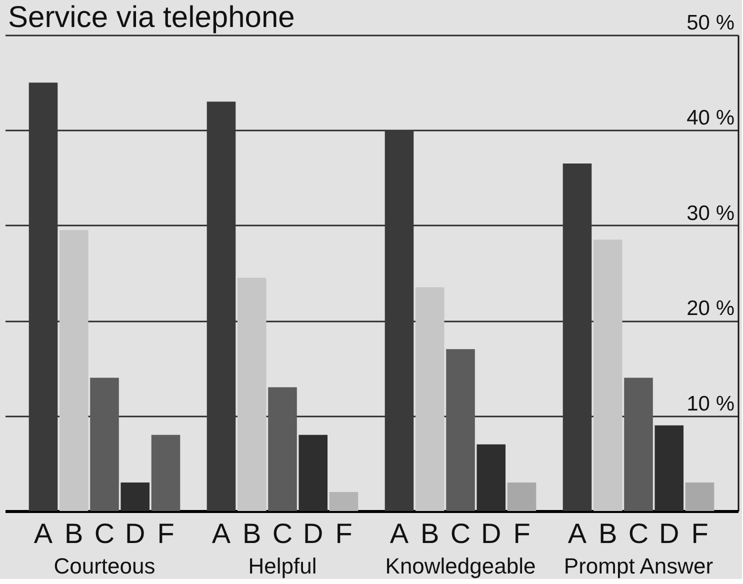 The width and height of the screenshot is (743, 584). What do you see at coordinates (710, 213) in the screenshot?
I see `y-tick-label: 30 %` at bounding box center [710, 213].